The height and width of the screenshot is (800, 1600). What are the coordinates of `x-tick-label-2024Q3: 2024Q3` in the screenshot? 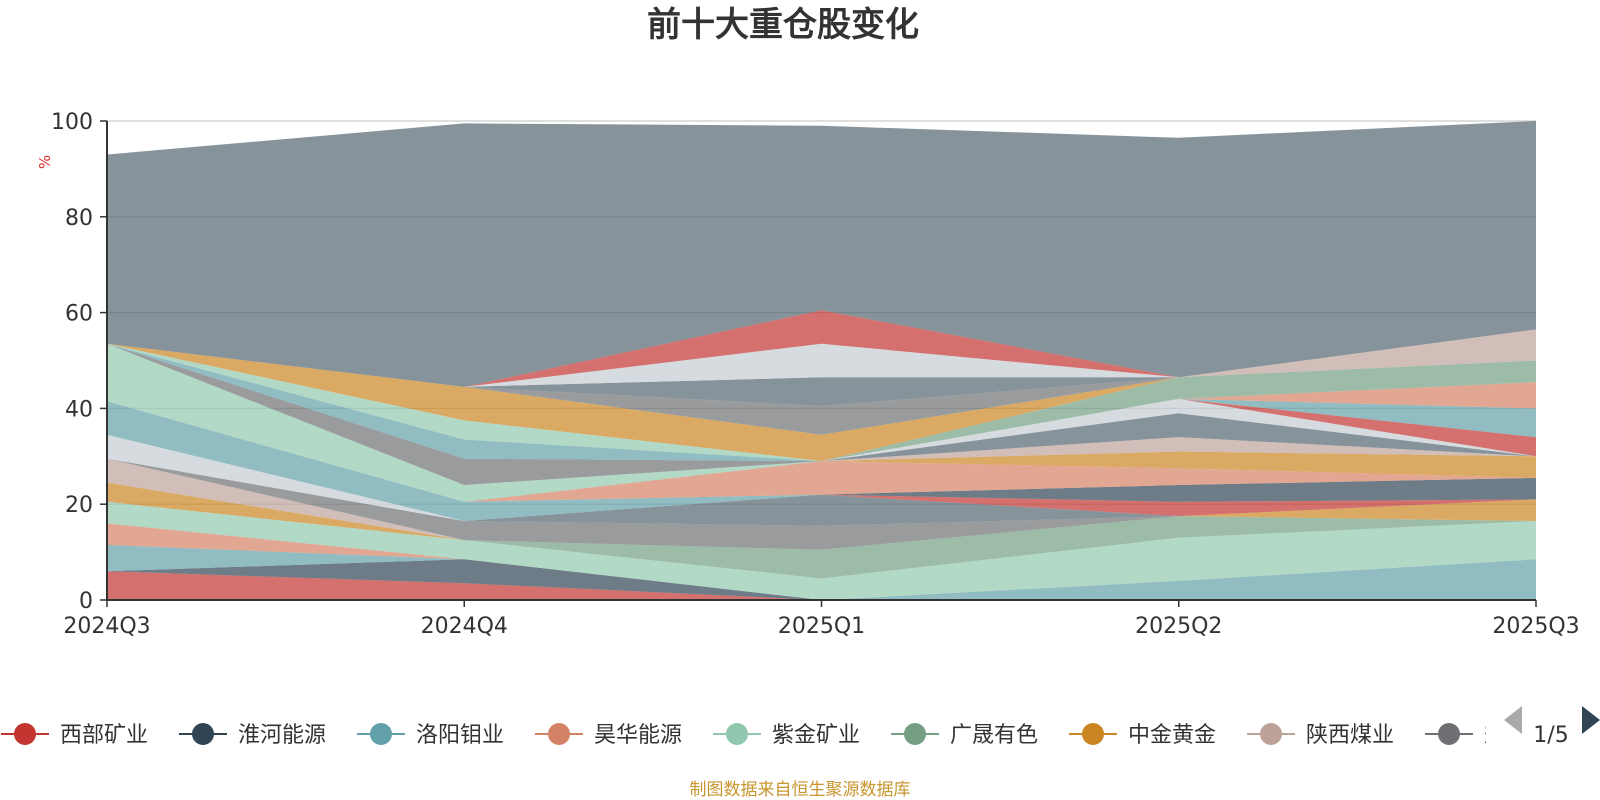 It's located at (106, 626).